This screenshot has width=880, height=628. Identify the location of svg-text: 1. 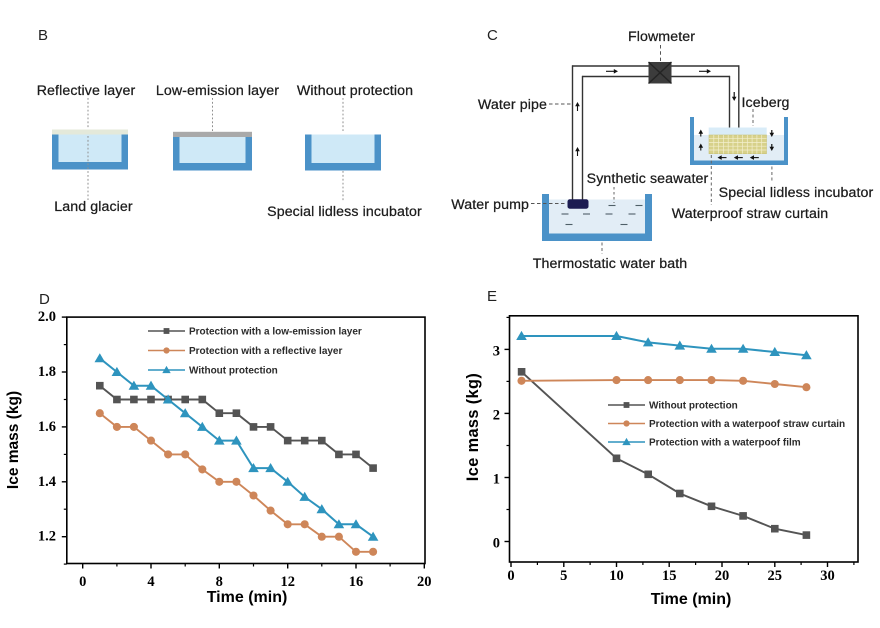
(496, 480).